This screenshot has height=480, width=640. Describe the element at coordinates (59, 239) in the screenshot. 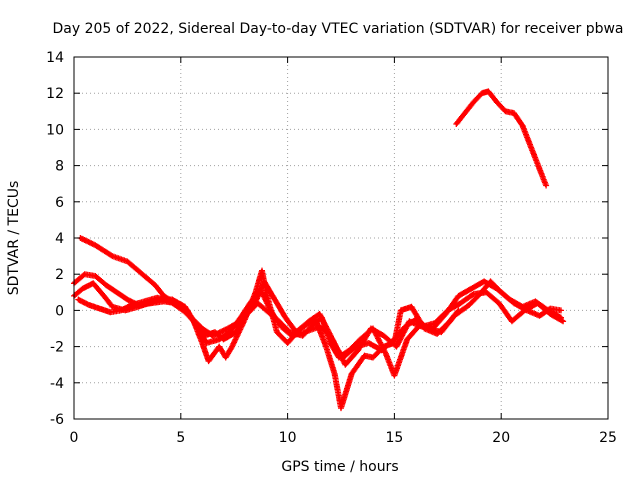

I see `y-tick-label: 4` at that location.